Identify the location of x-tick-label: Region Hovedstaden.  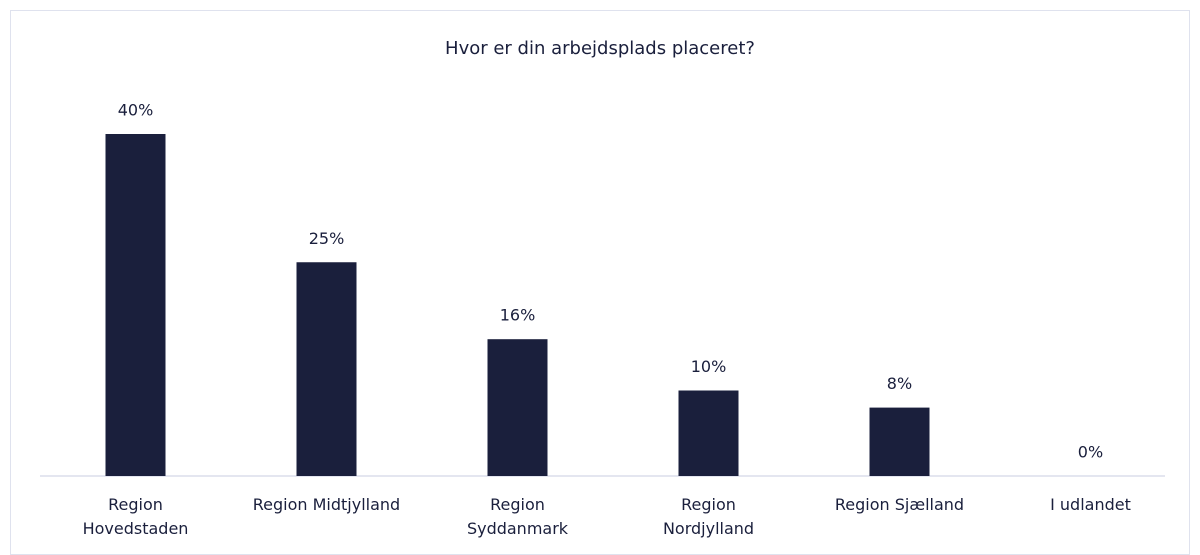
(135, 516).